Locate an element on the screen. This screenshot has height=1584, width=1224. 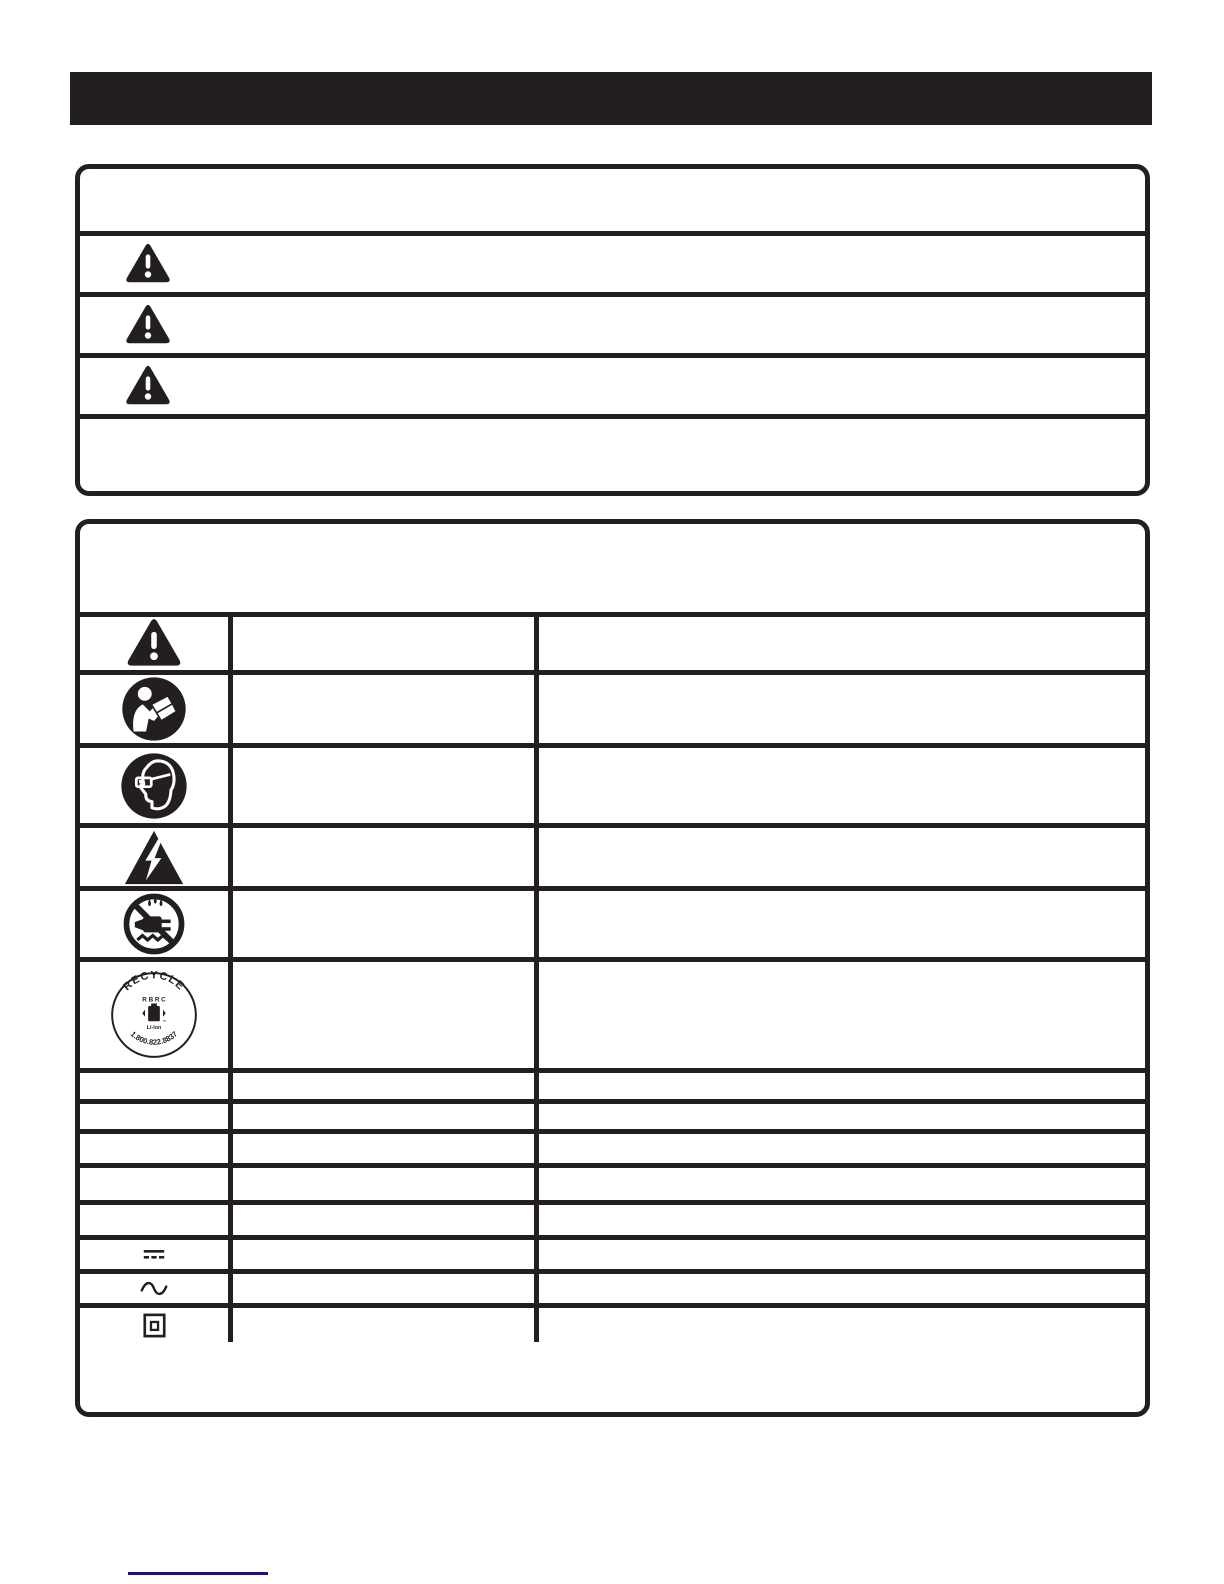
eye-protection-icon is located at coordinates (154, 786).